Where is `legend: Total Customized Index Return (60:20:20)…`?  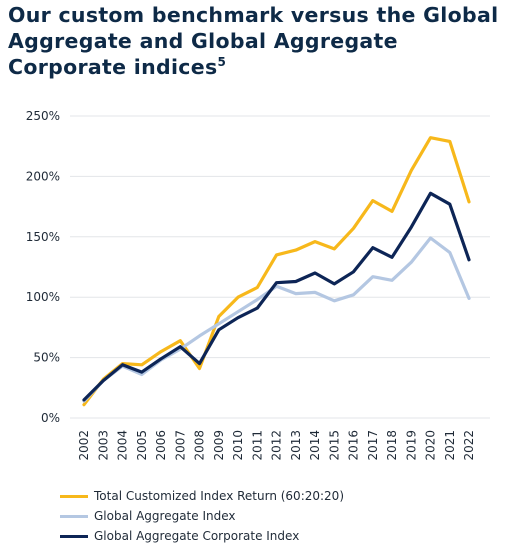 legend: Total Customized Index Return (60:20:20)… is located at coordinates (202, 516).